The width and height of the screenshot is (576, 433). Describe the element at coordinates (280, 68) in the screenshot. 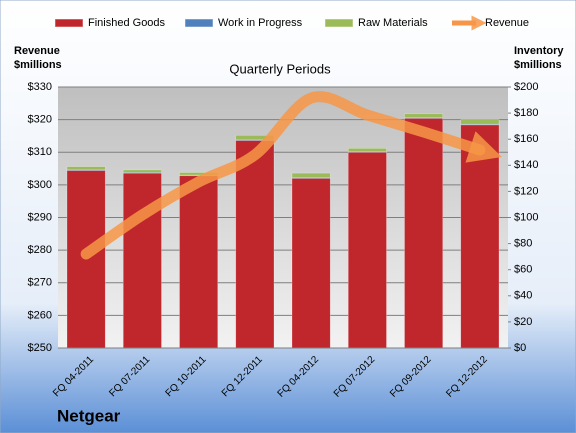

I see `chart-title: Quarterly Periods` at that location.